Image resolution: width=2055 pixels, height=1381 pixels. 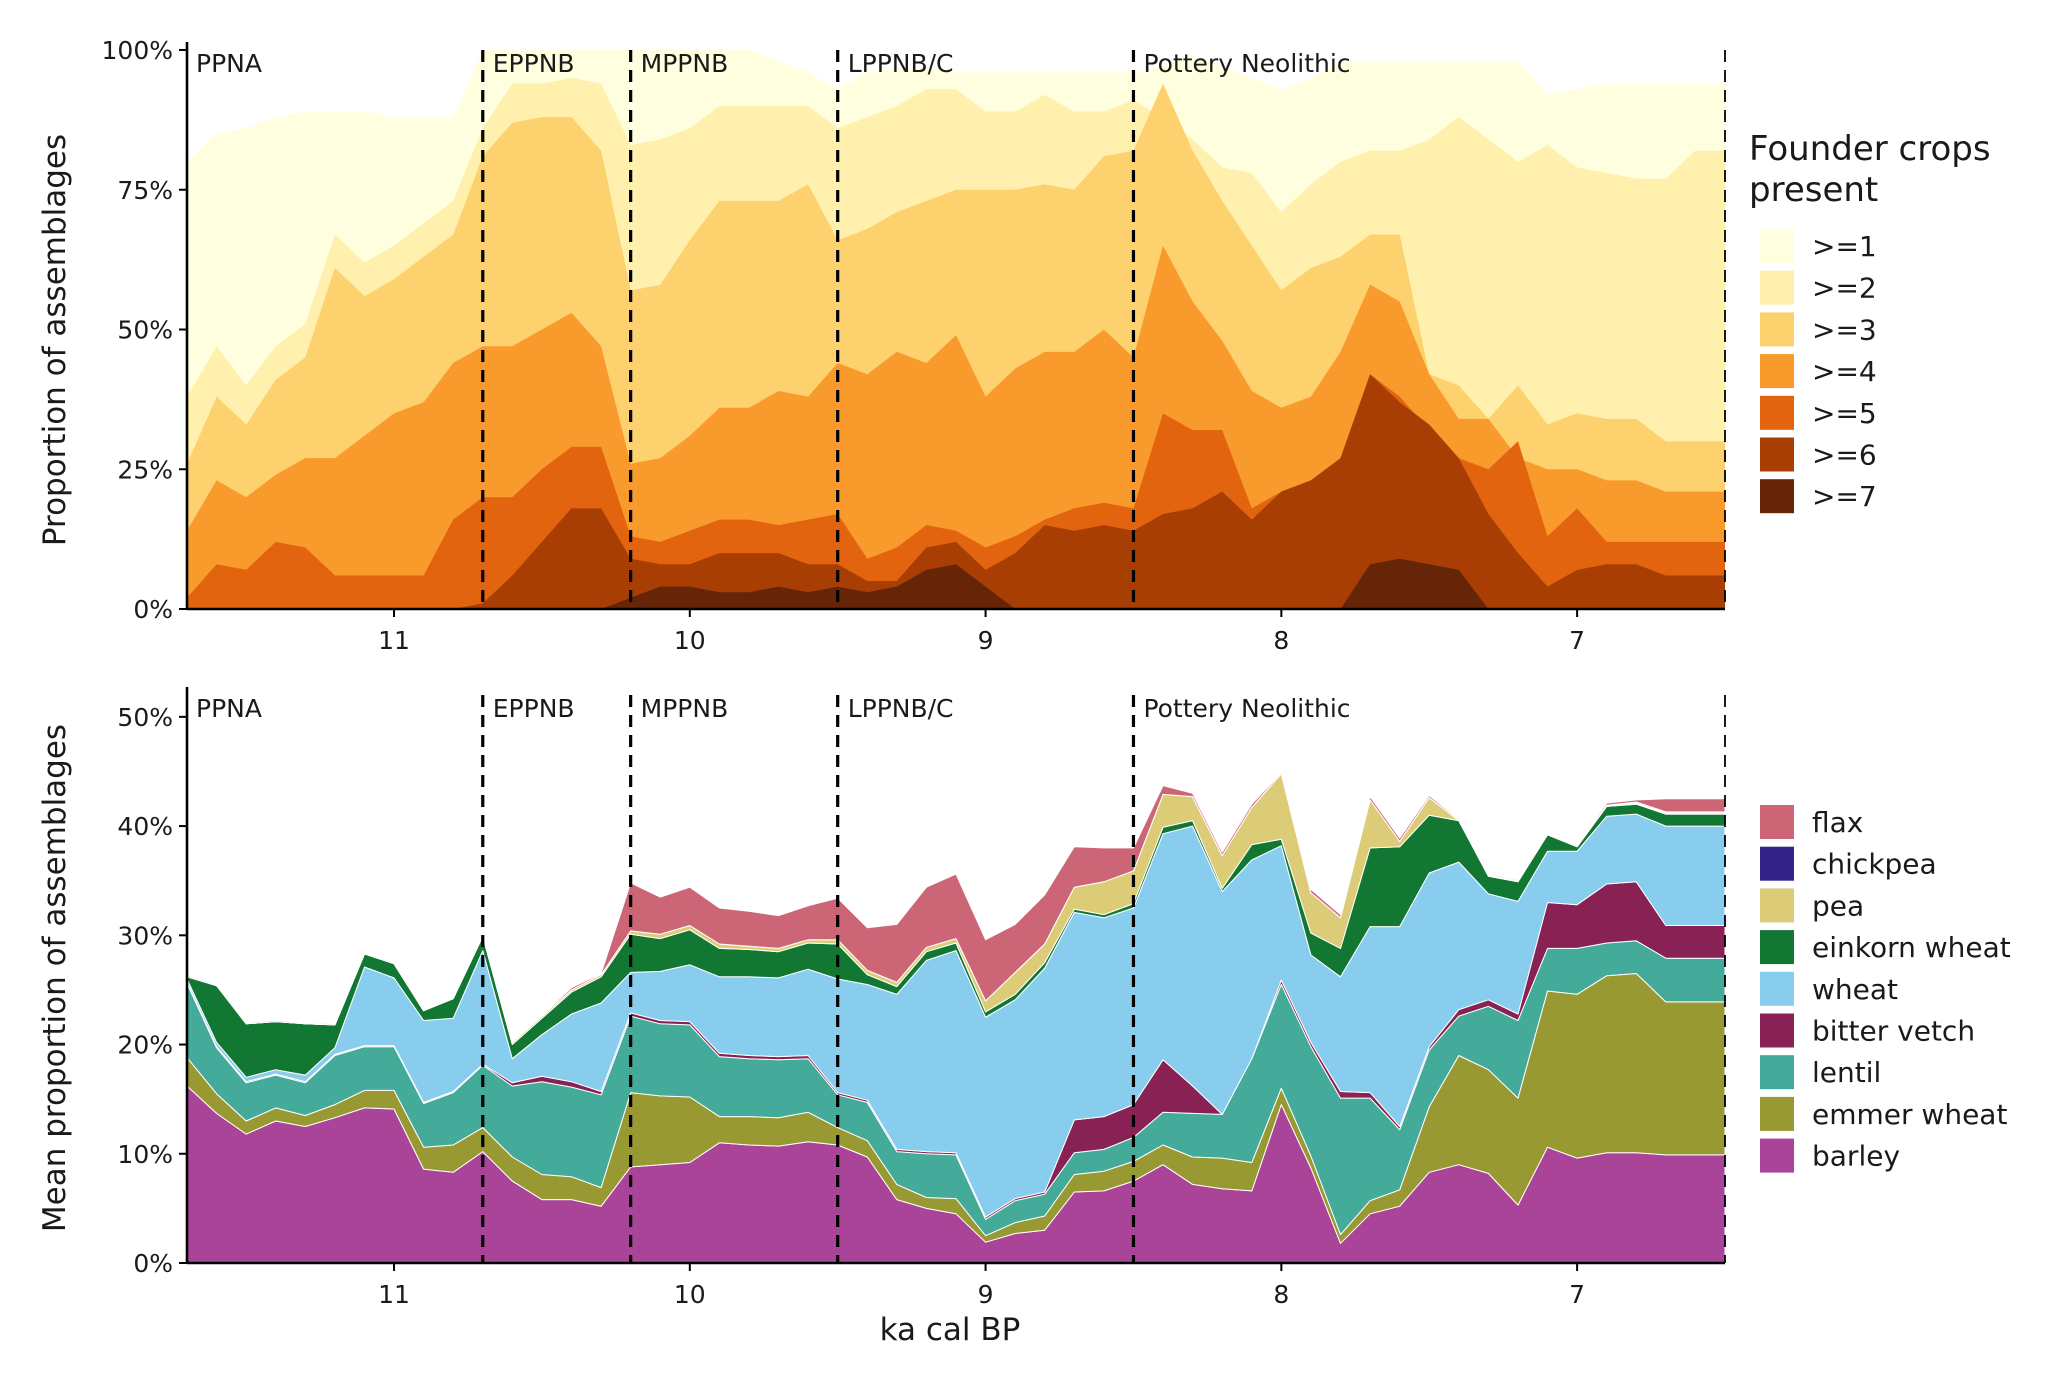 What do you see at coordinates (956, 491) in the screenshot?
I see `area-ge6-crops` at bounding box center [956, 491].